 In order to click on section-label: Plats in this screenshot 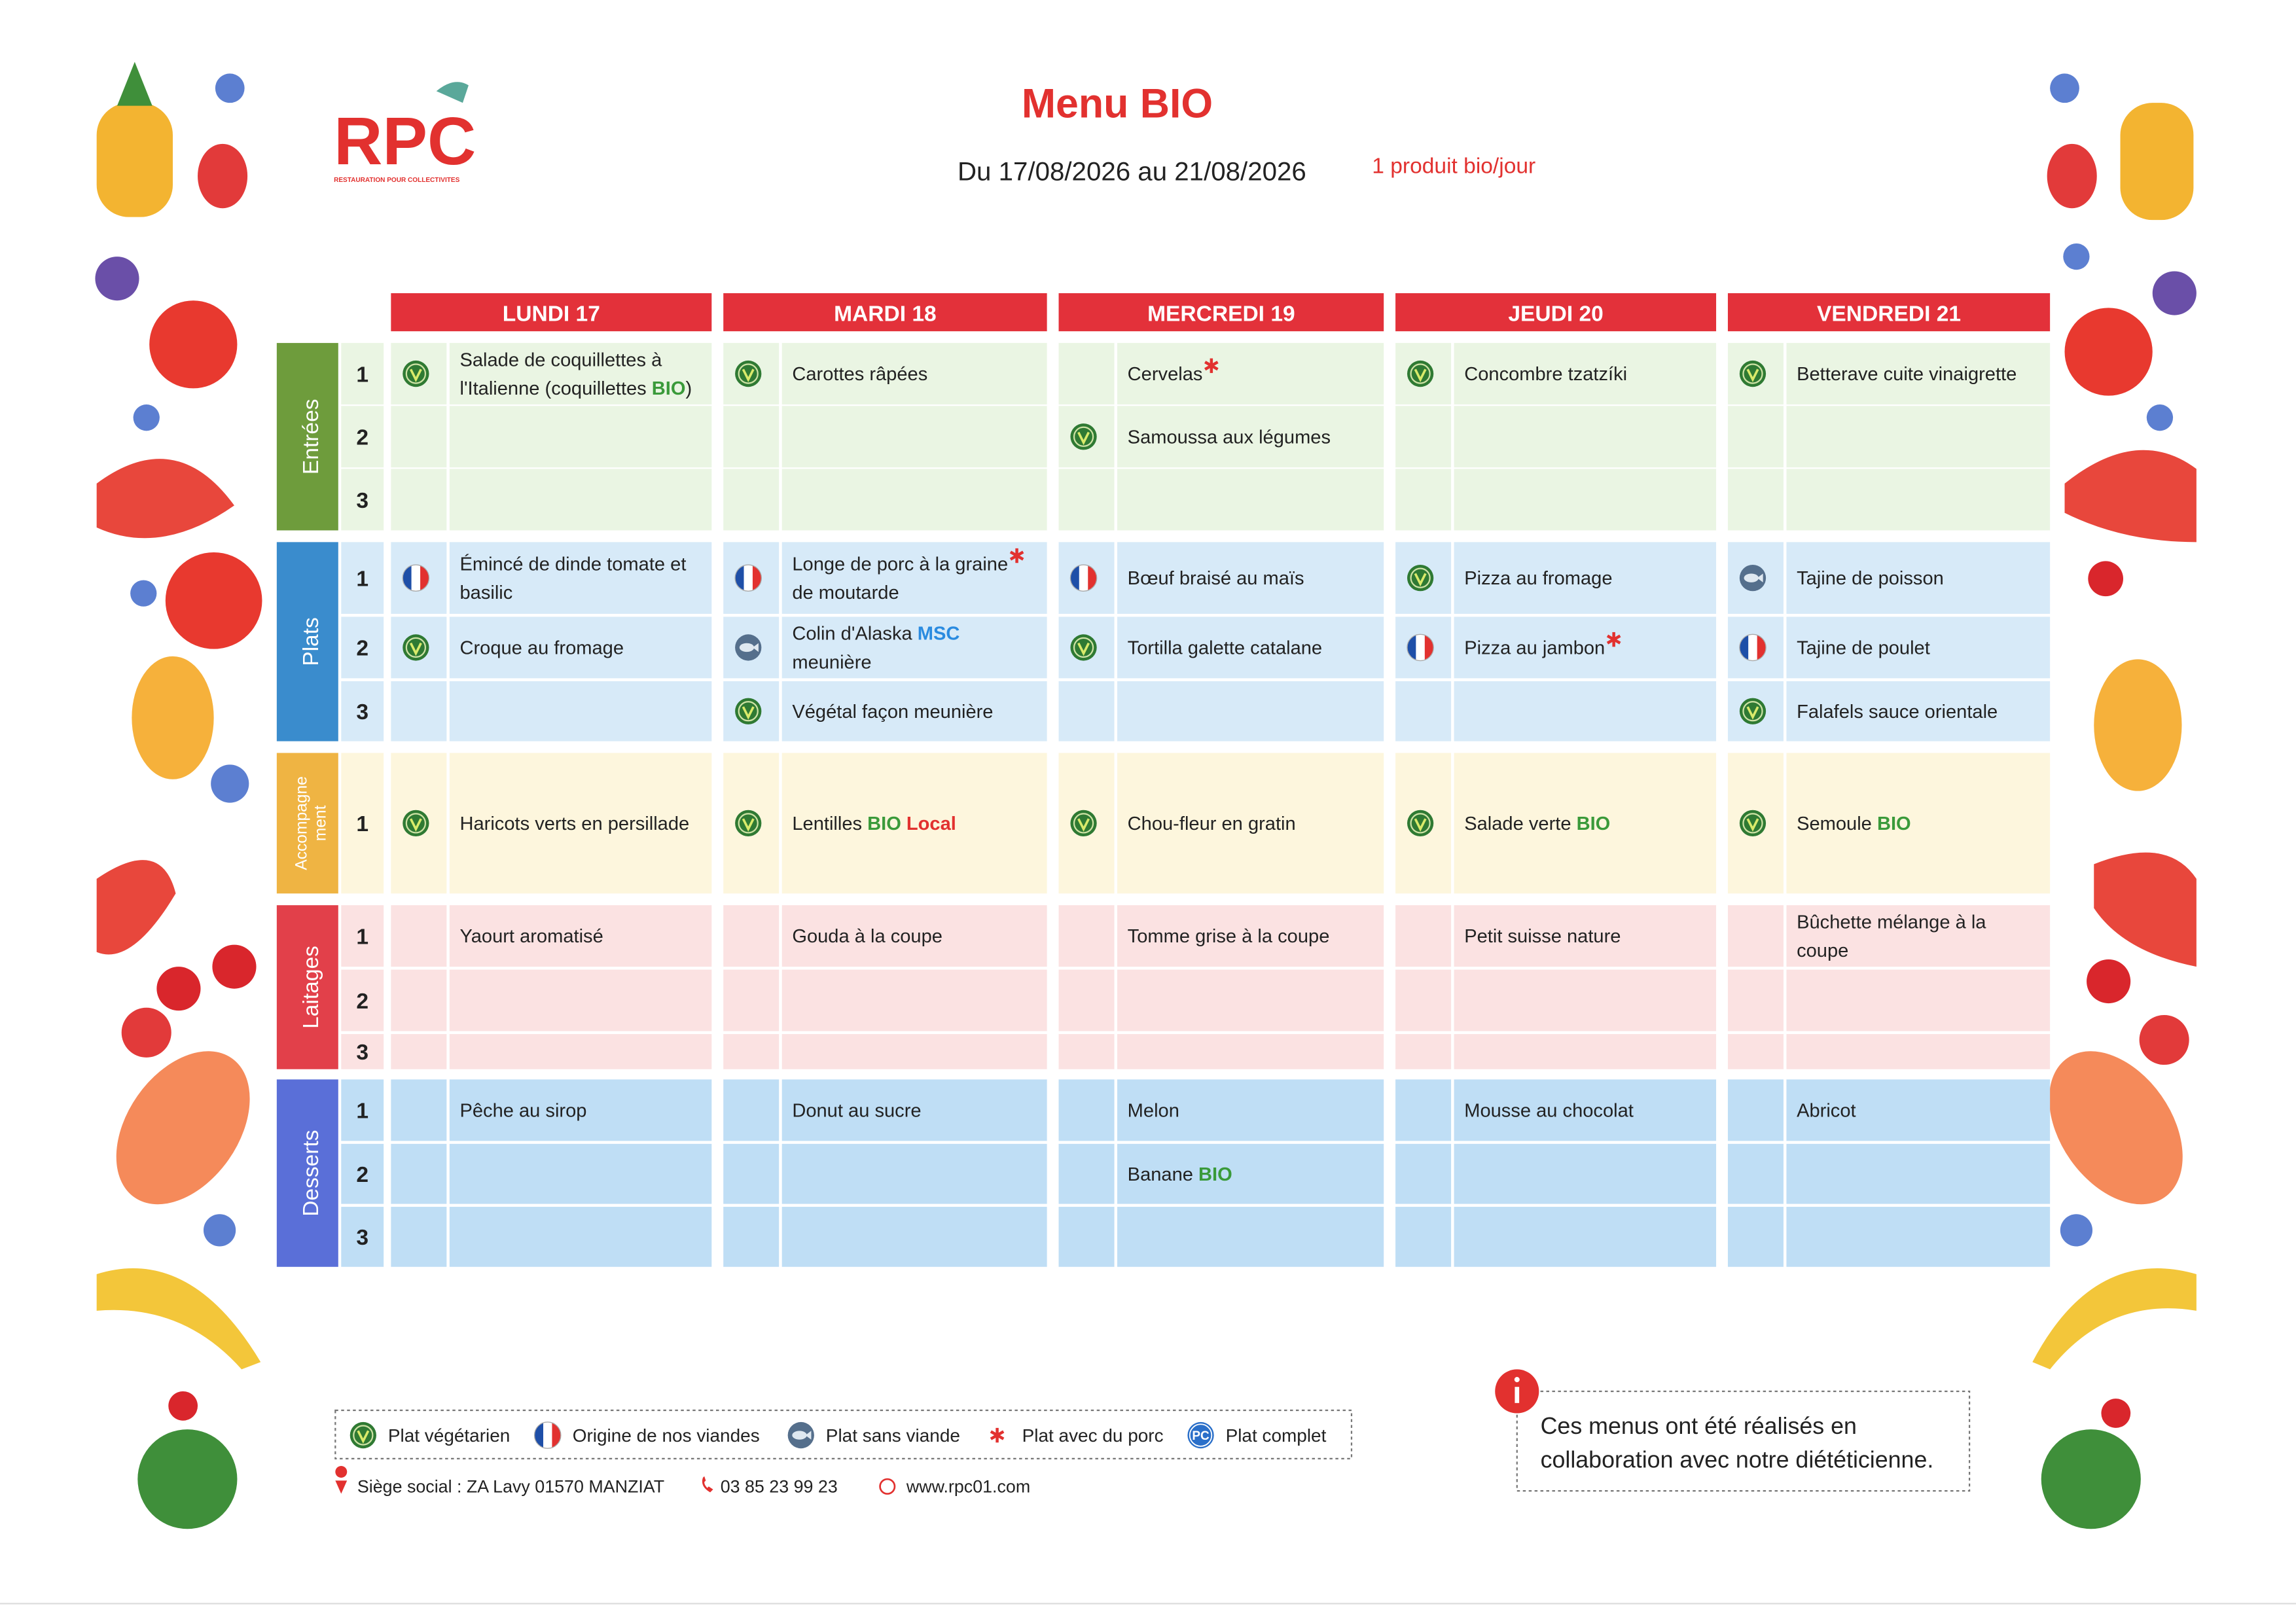, I will do `click(311, 641)`.